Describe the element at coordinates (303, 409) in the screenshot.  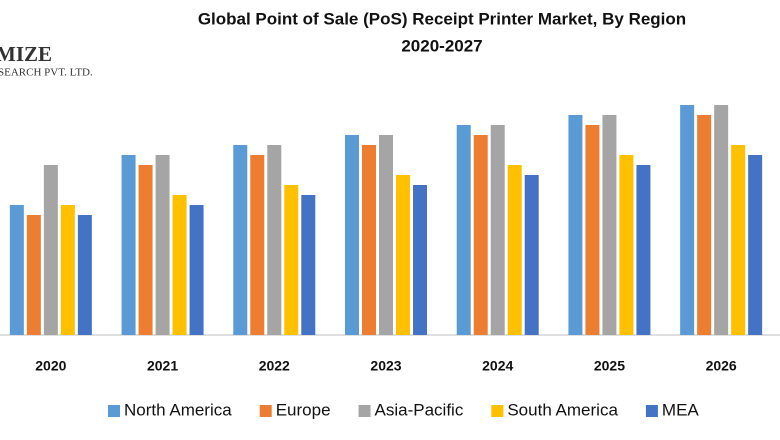
I see `legend-label: Europe` at that location.